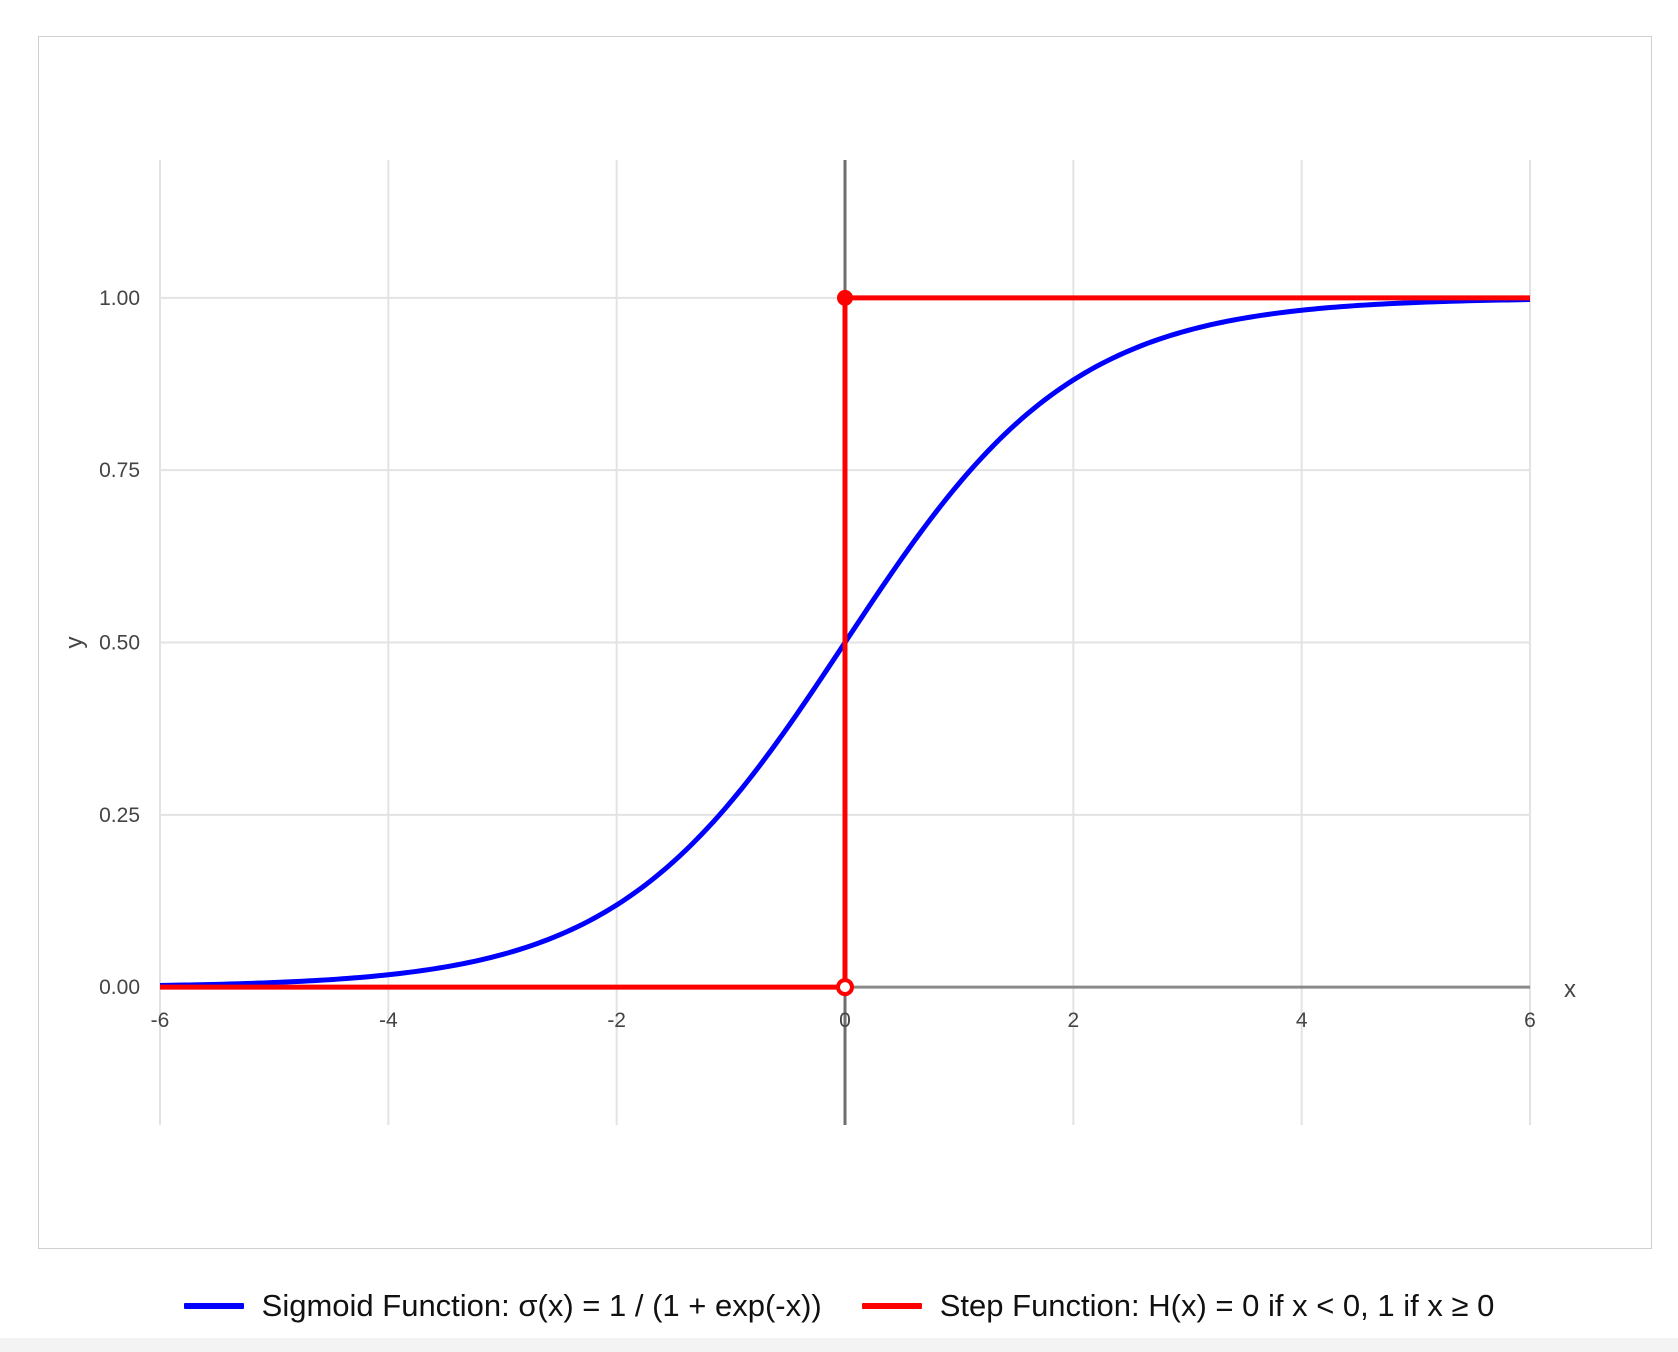 The image size is (1678, 1352). I want to click on y-tick-label: 0.75, so click(119, 470).